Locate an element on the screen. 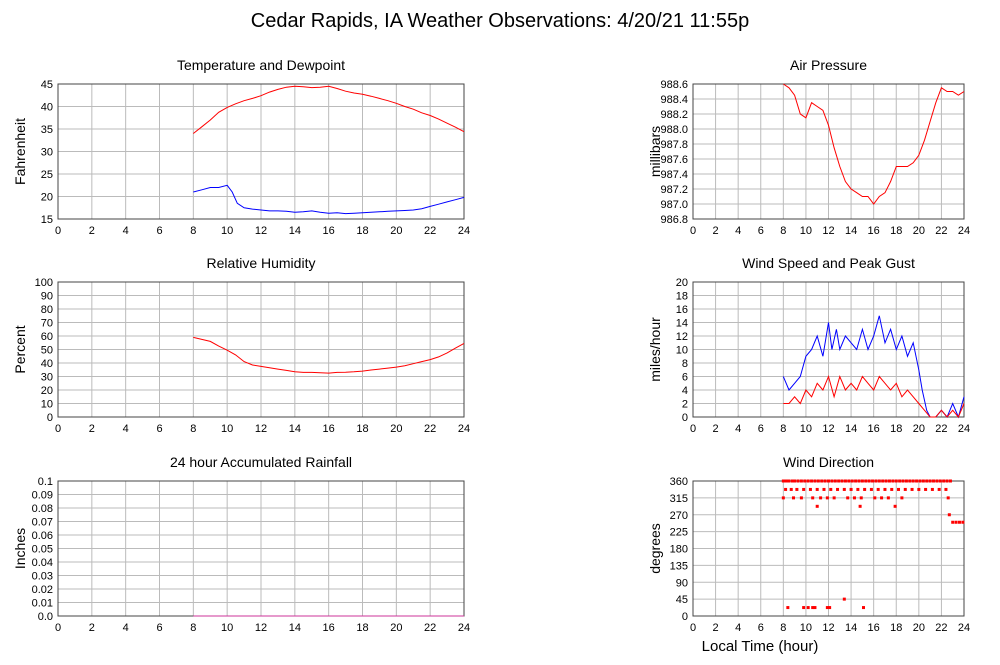 This screenshot has height=665, width=1000. y-tick-label: 40 is located at coordinates (47, 108).